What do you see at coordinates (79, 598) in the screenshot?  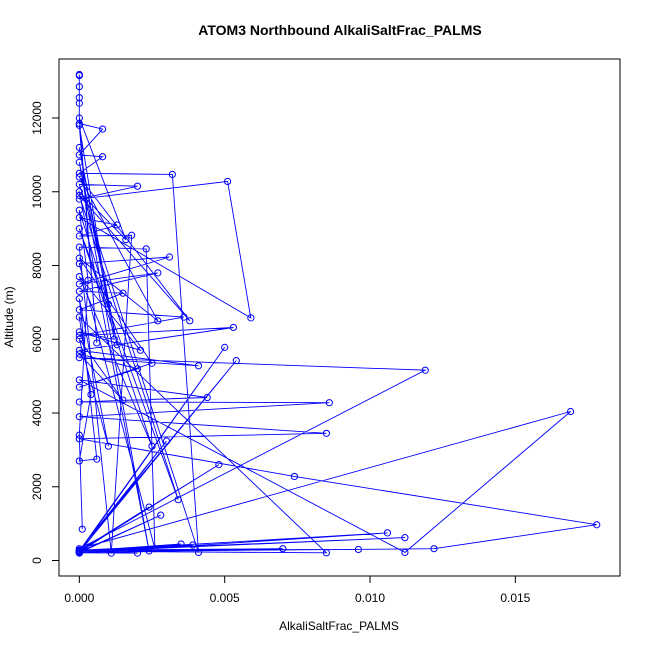 I see `x-tick-label: 0.000` at bounding box center [79, 598].